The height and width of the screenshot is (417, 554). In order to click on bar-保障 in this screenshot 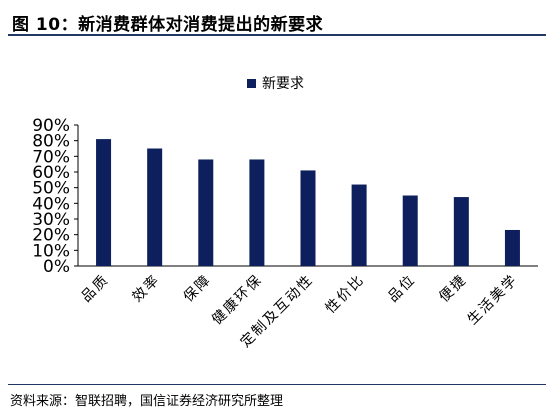, I will do `click(206, 212)`.